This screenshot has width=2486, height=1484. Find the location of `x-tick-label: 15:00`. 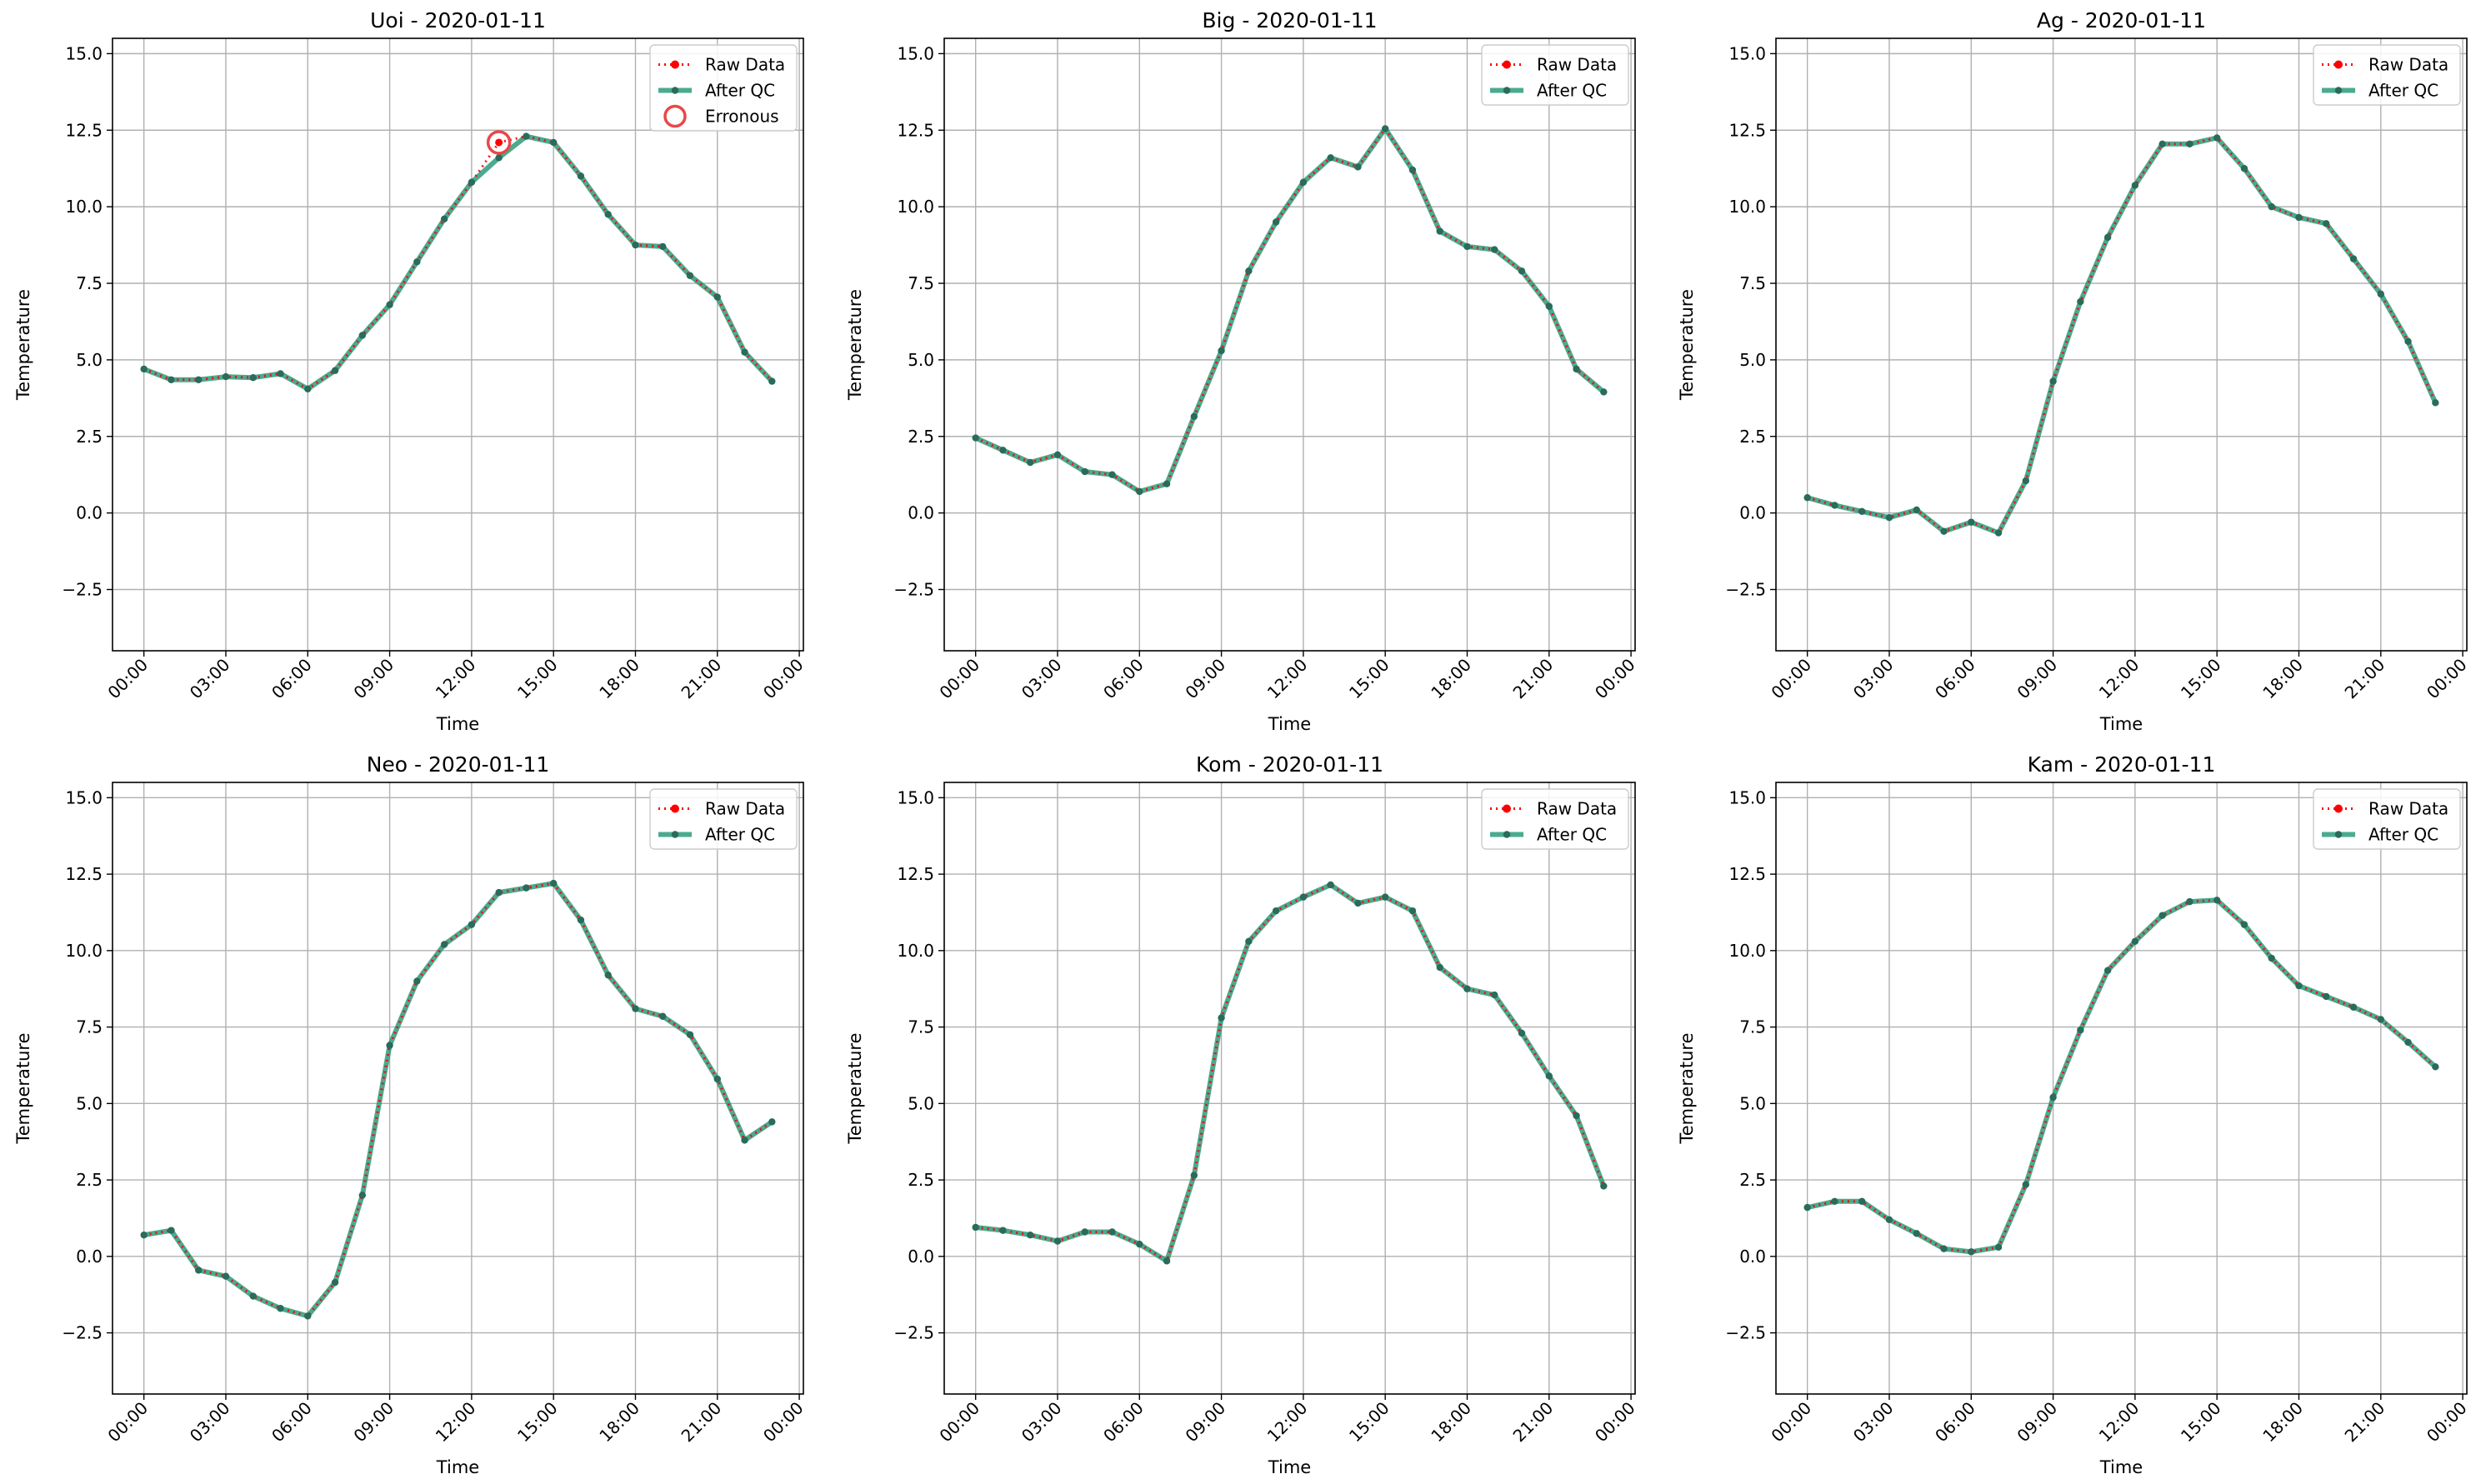

x-tick-label: 15:00 is located at coordinates (1369, 1422).